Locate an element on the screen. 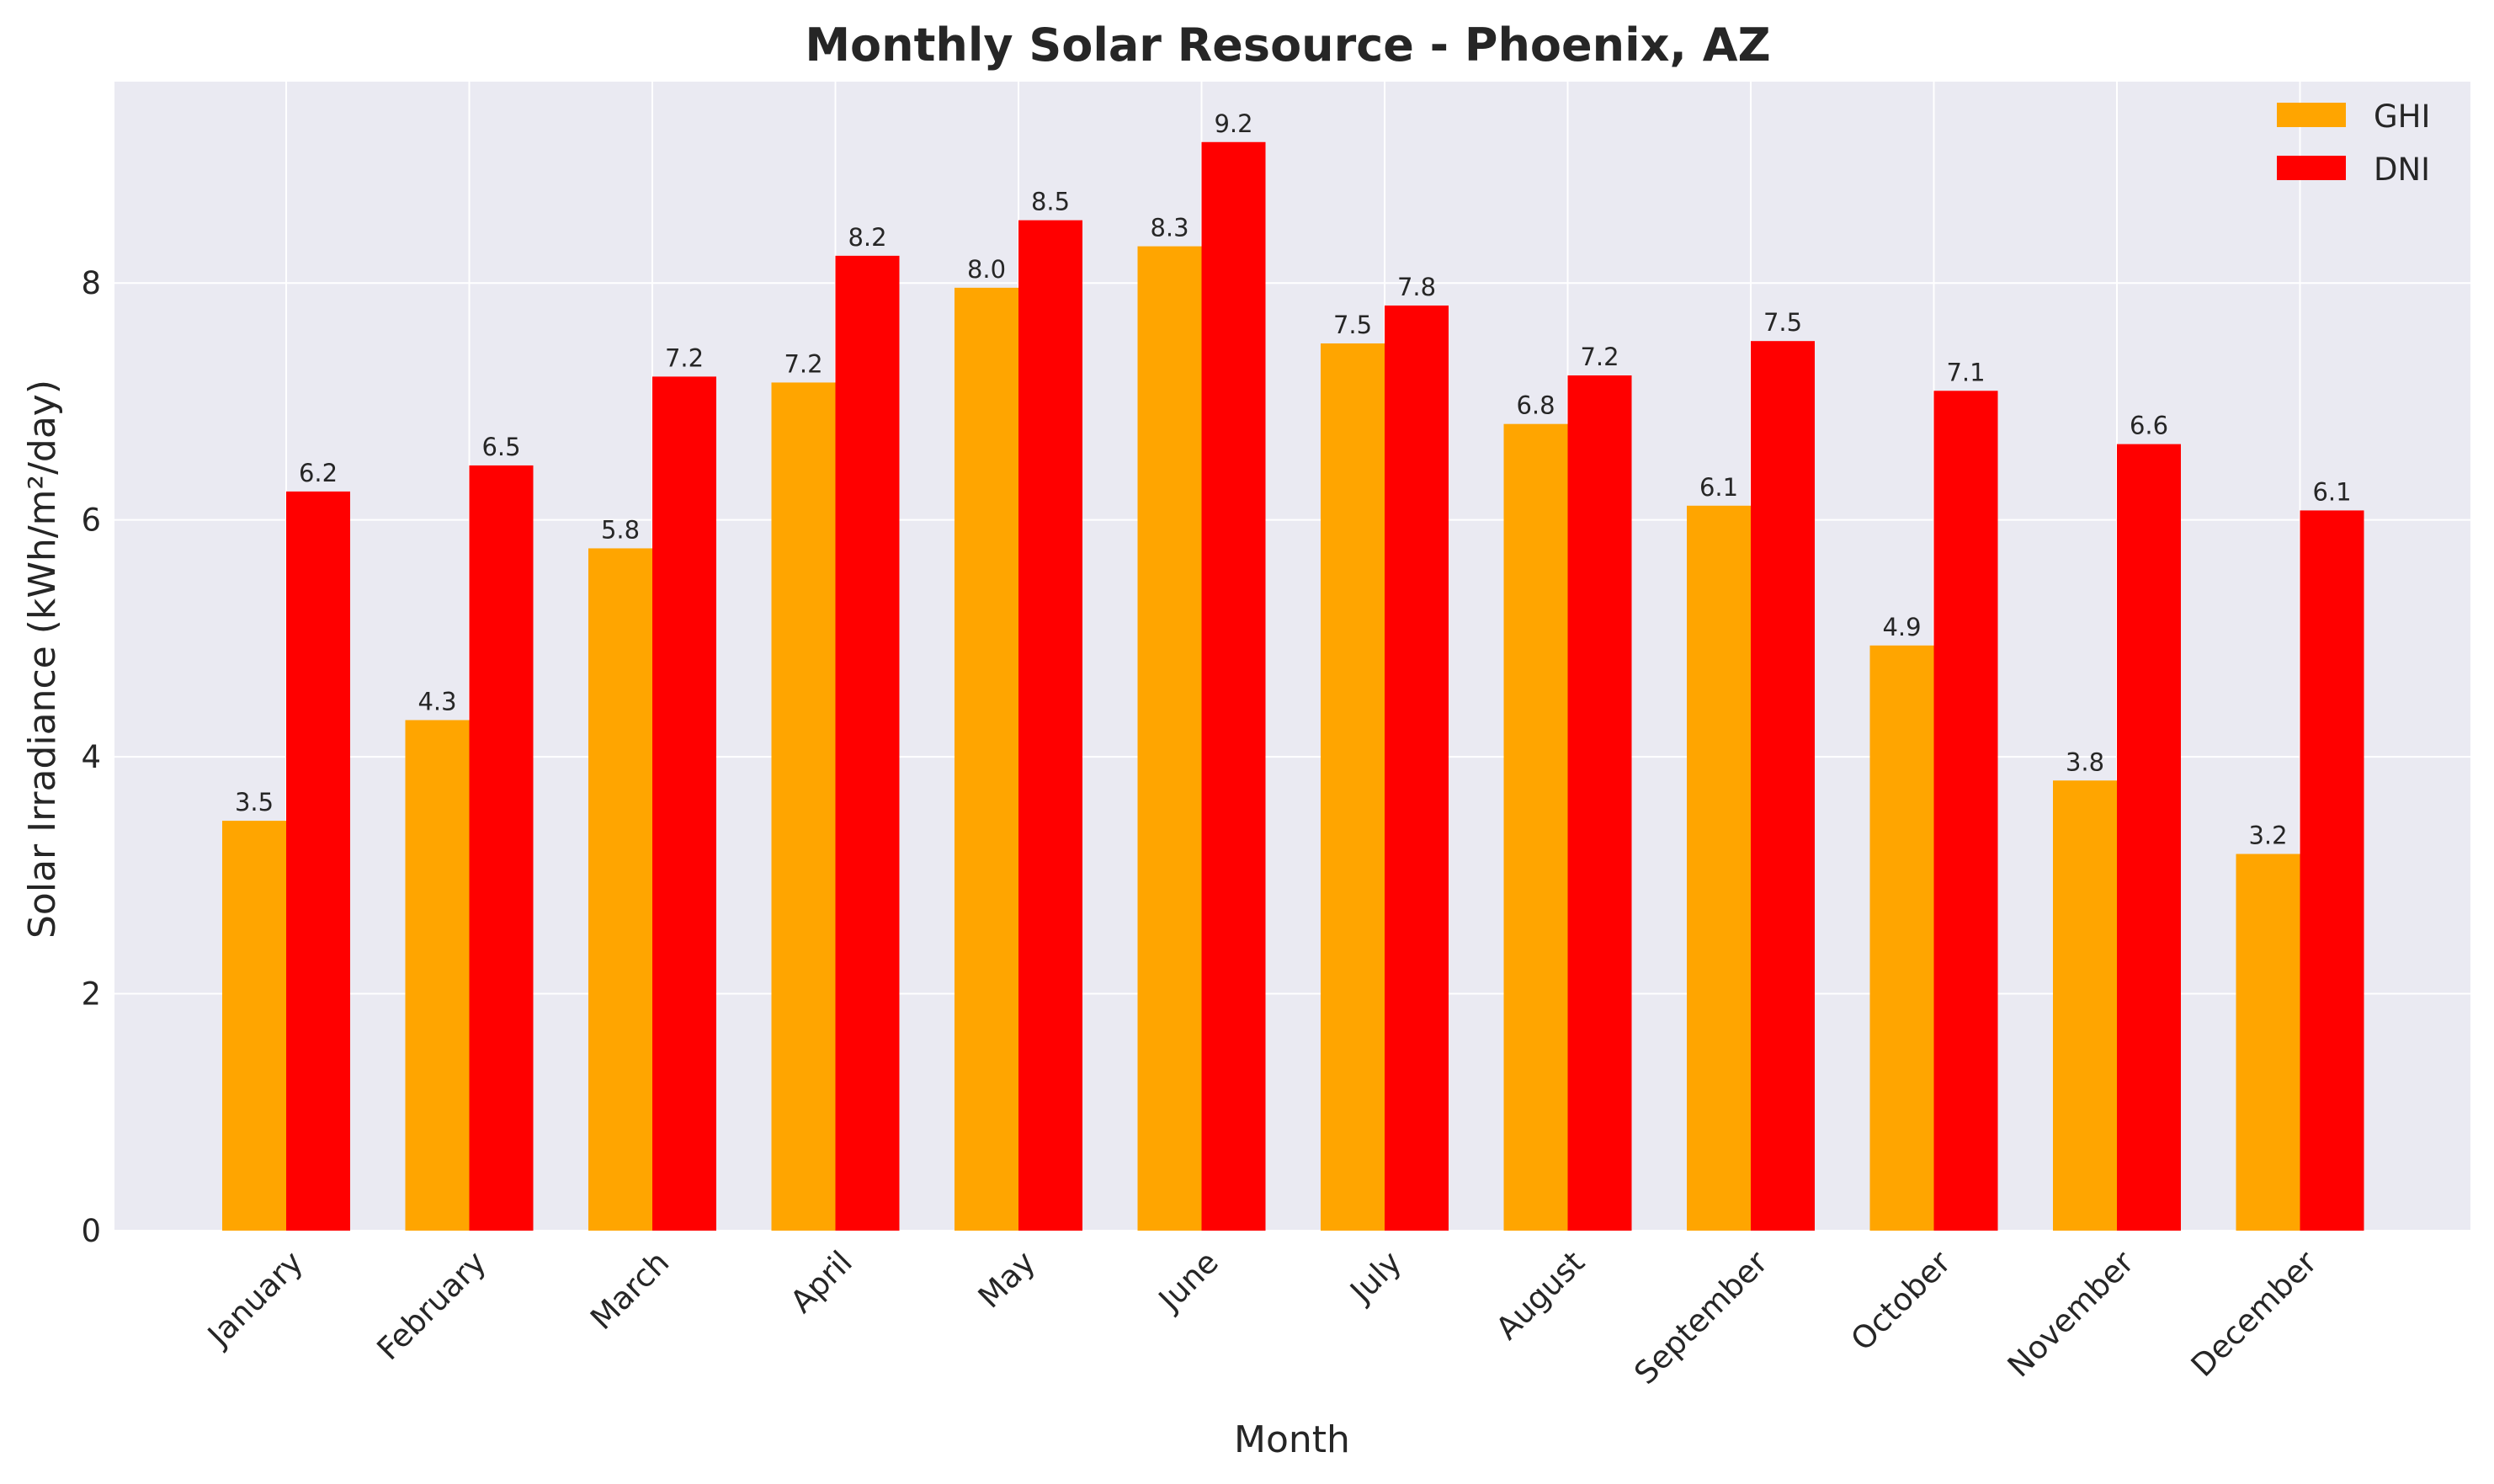 The width and height of the screenshot is (2494, 1484). x-axis-label: Month is located at coordinates (1292, 1439).